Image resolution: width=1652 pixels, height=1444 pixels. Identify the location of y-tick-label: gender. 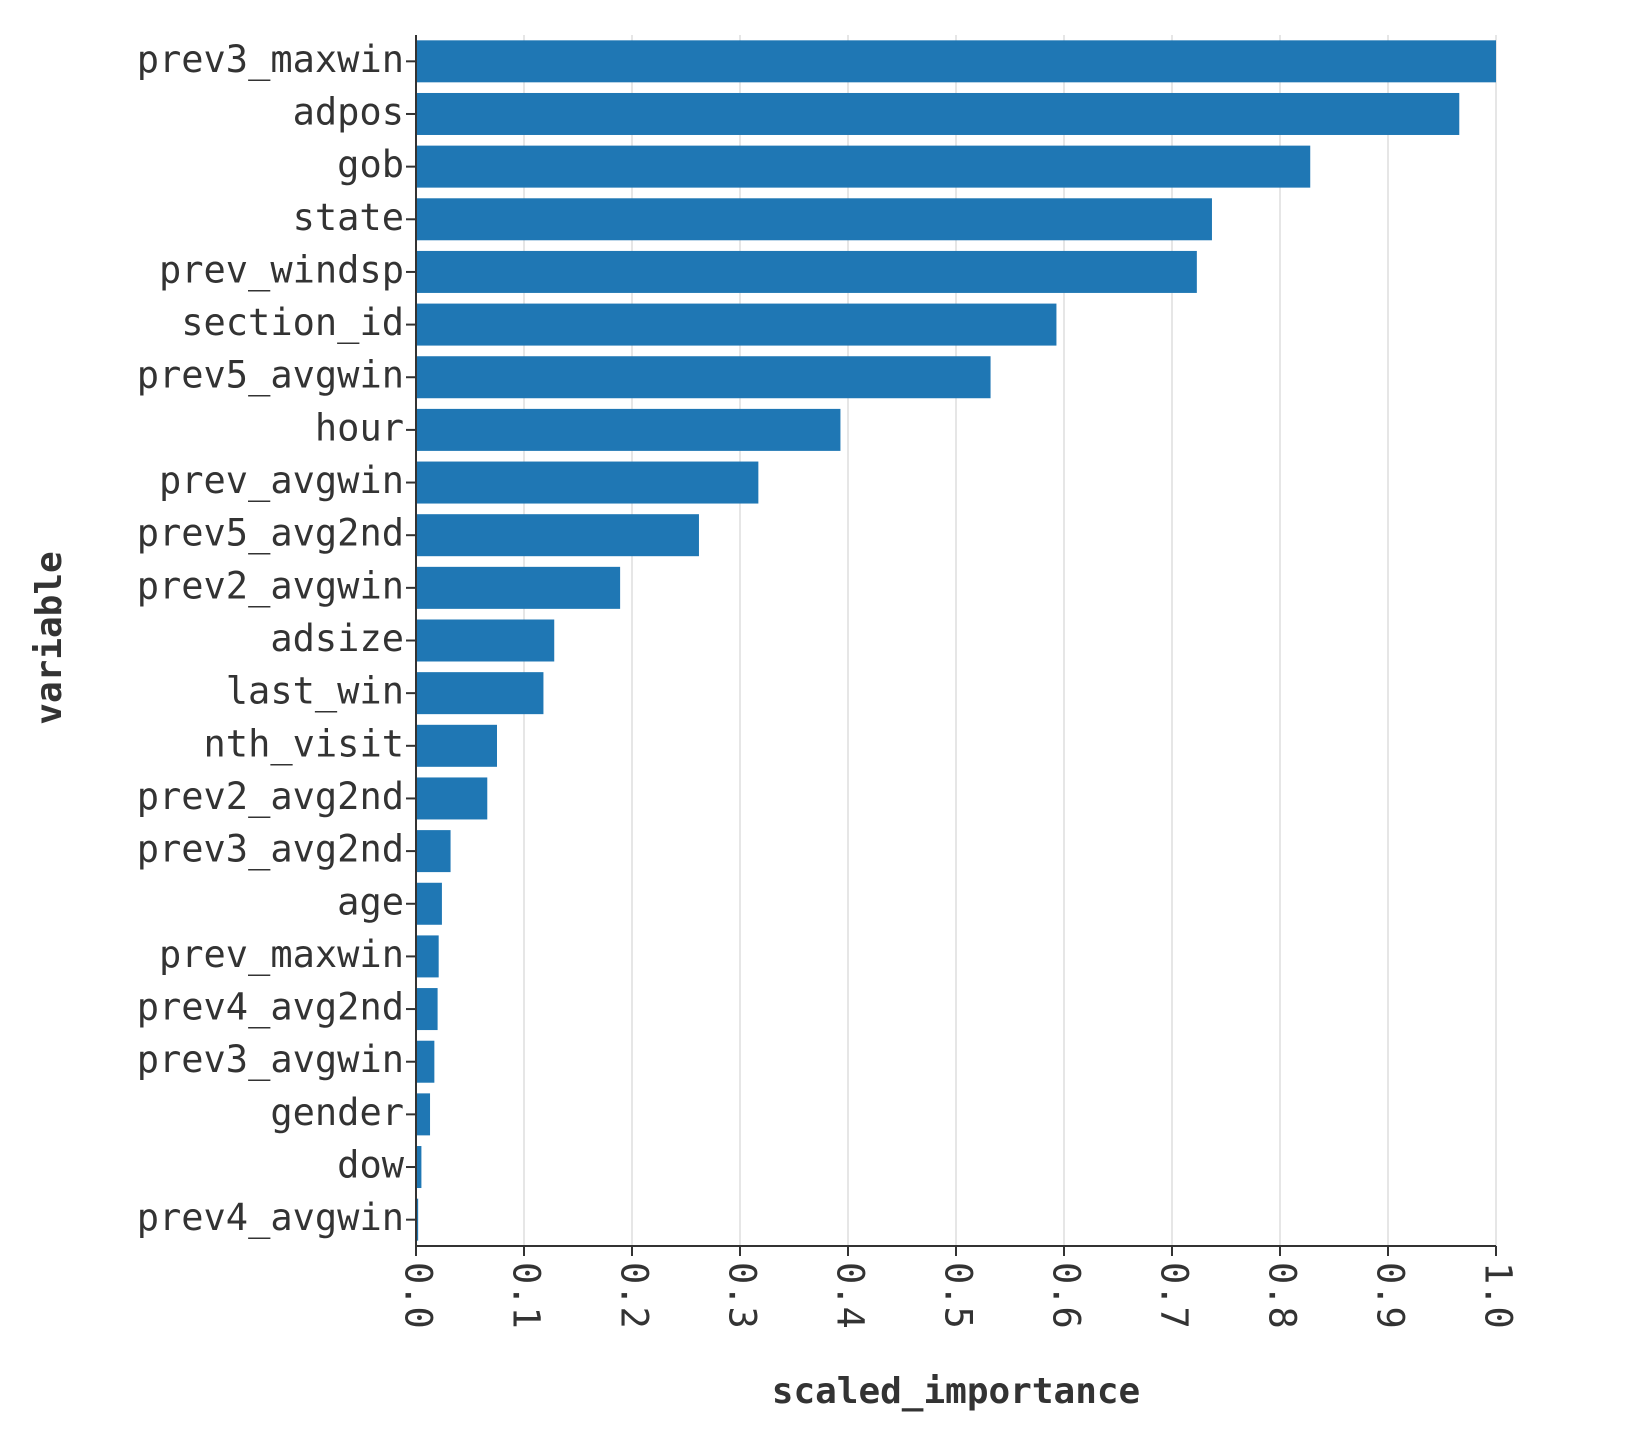
(337, 1112).